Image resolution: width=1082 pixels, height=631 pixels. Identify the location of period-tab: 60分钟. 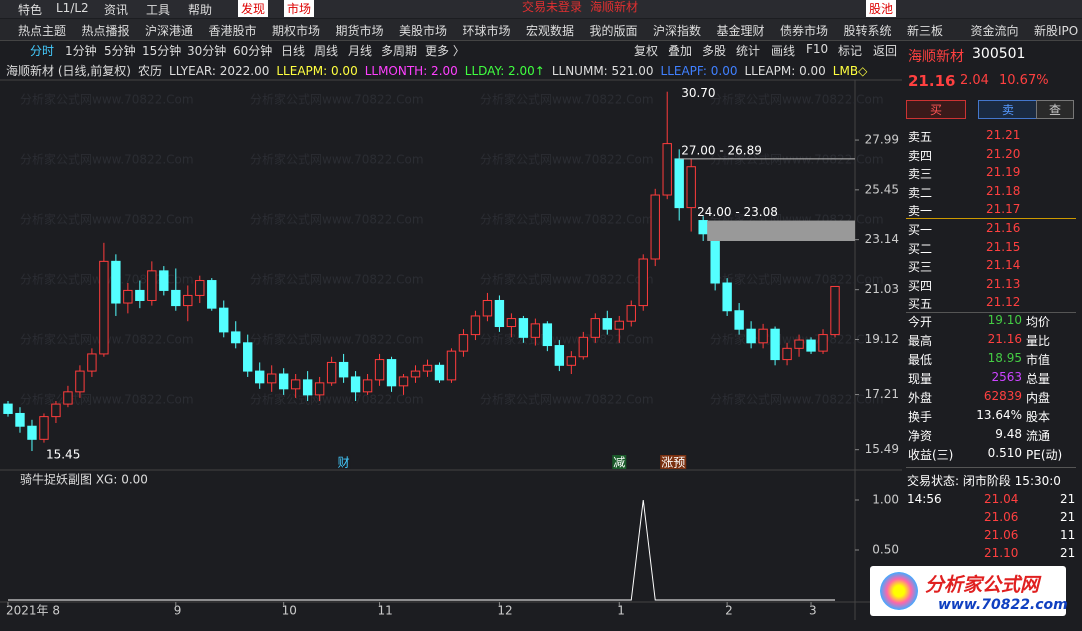
(253, 51).